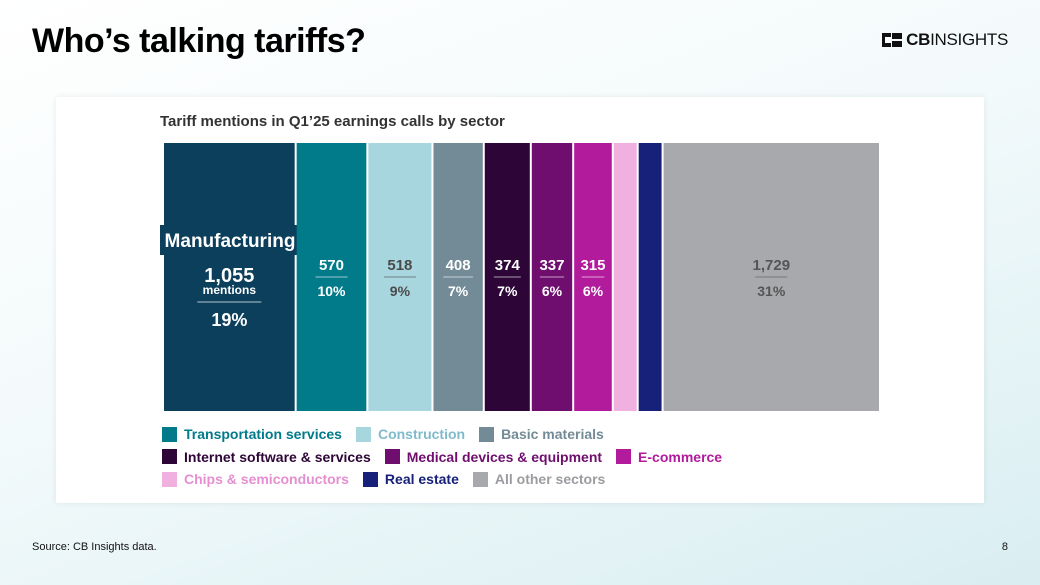 Image resolution: width=1040 pixels, height=585 pixels. I want to click on legend-label: Chips & semiconductors, so click(266, 479).